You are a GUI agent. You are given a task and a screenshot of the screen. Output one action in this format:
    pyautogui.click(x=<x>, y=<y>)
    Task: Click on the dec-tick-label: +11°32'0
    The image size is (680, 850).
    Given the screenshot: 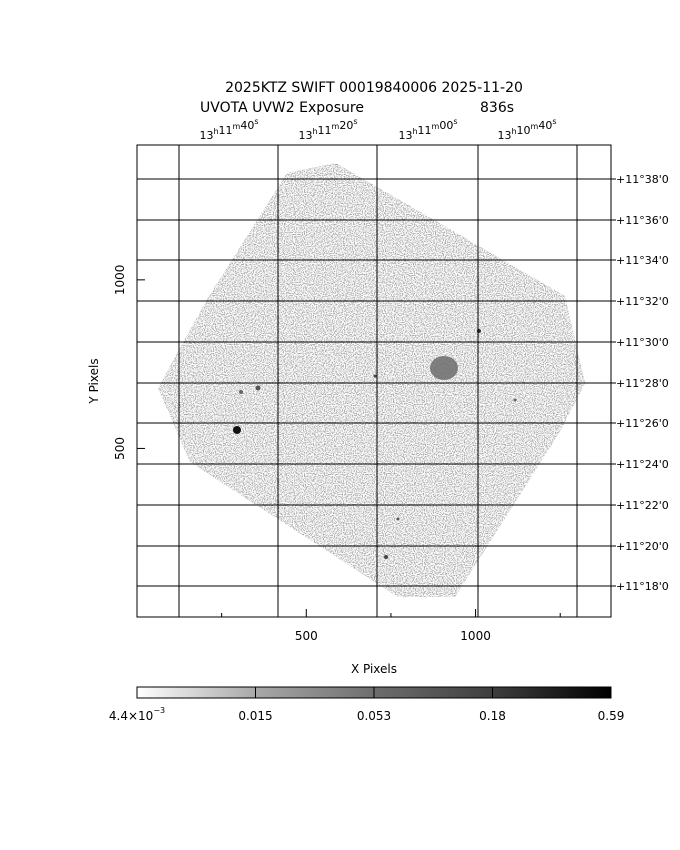 What is the action you would take?
    pyautogui.click(x=642, y=301)
    